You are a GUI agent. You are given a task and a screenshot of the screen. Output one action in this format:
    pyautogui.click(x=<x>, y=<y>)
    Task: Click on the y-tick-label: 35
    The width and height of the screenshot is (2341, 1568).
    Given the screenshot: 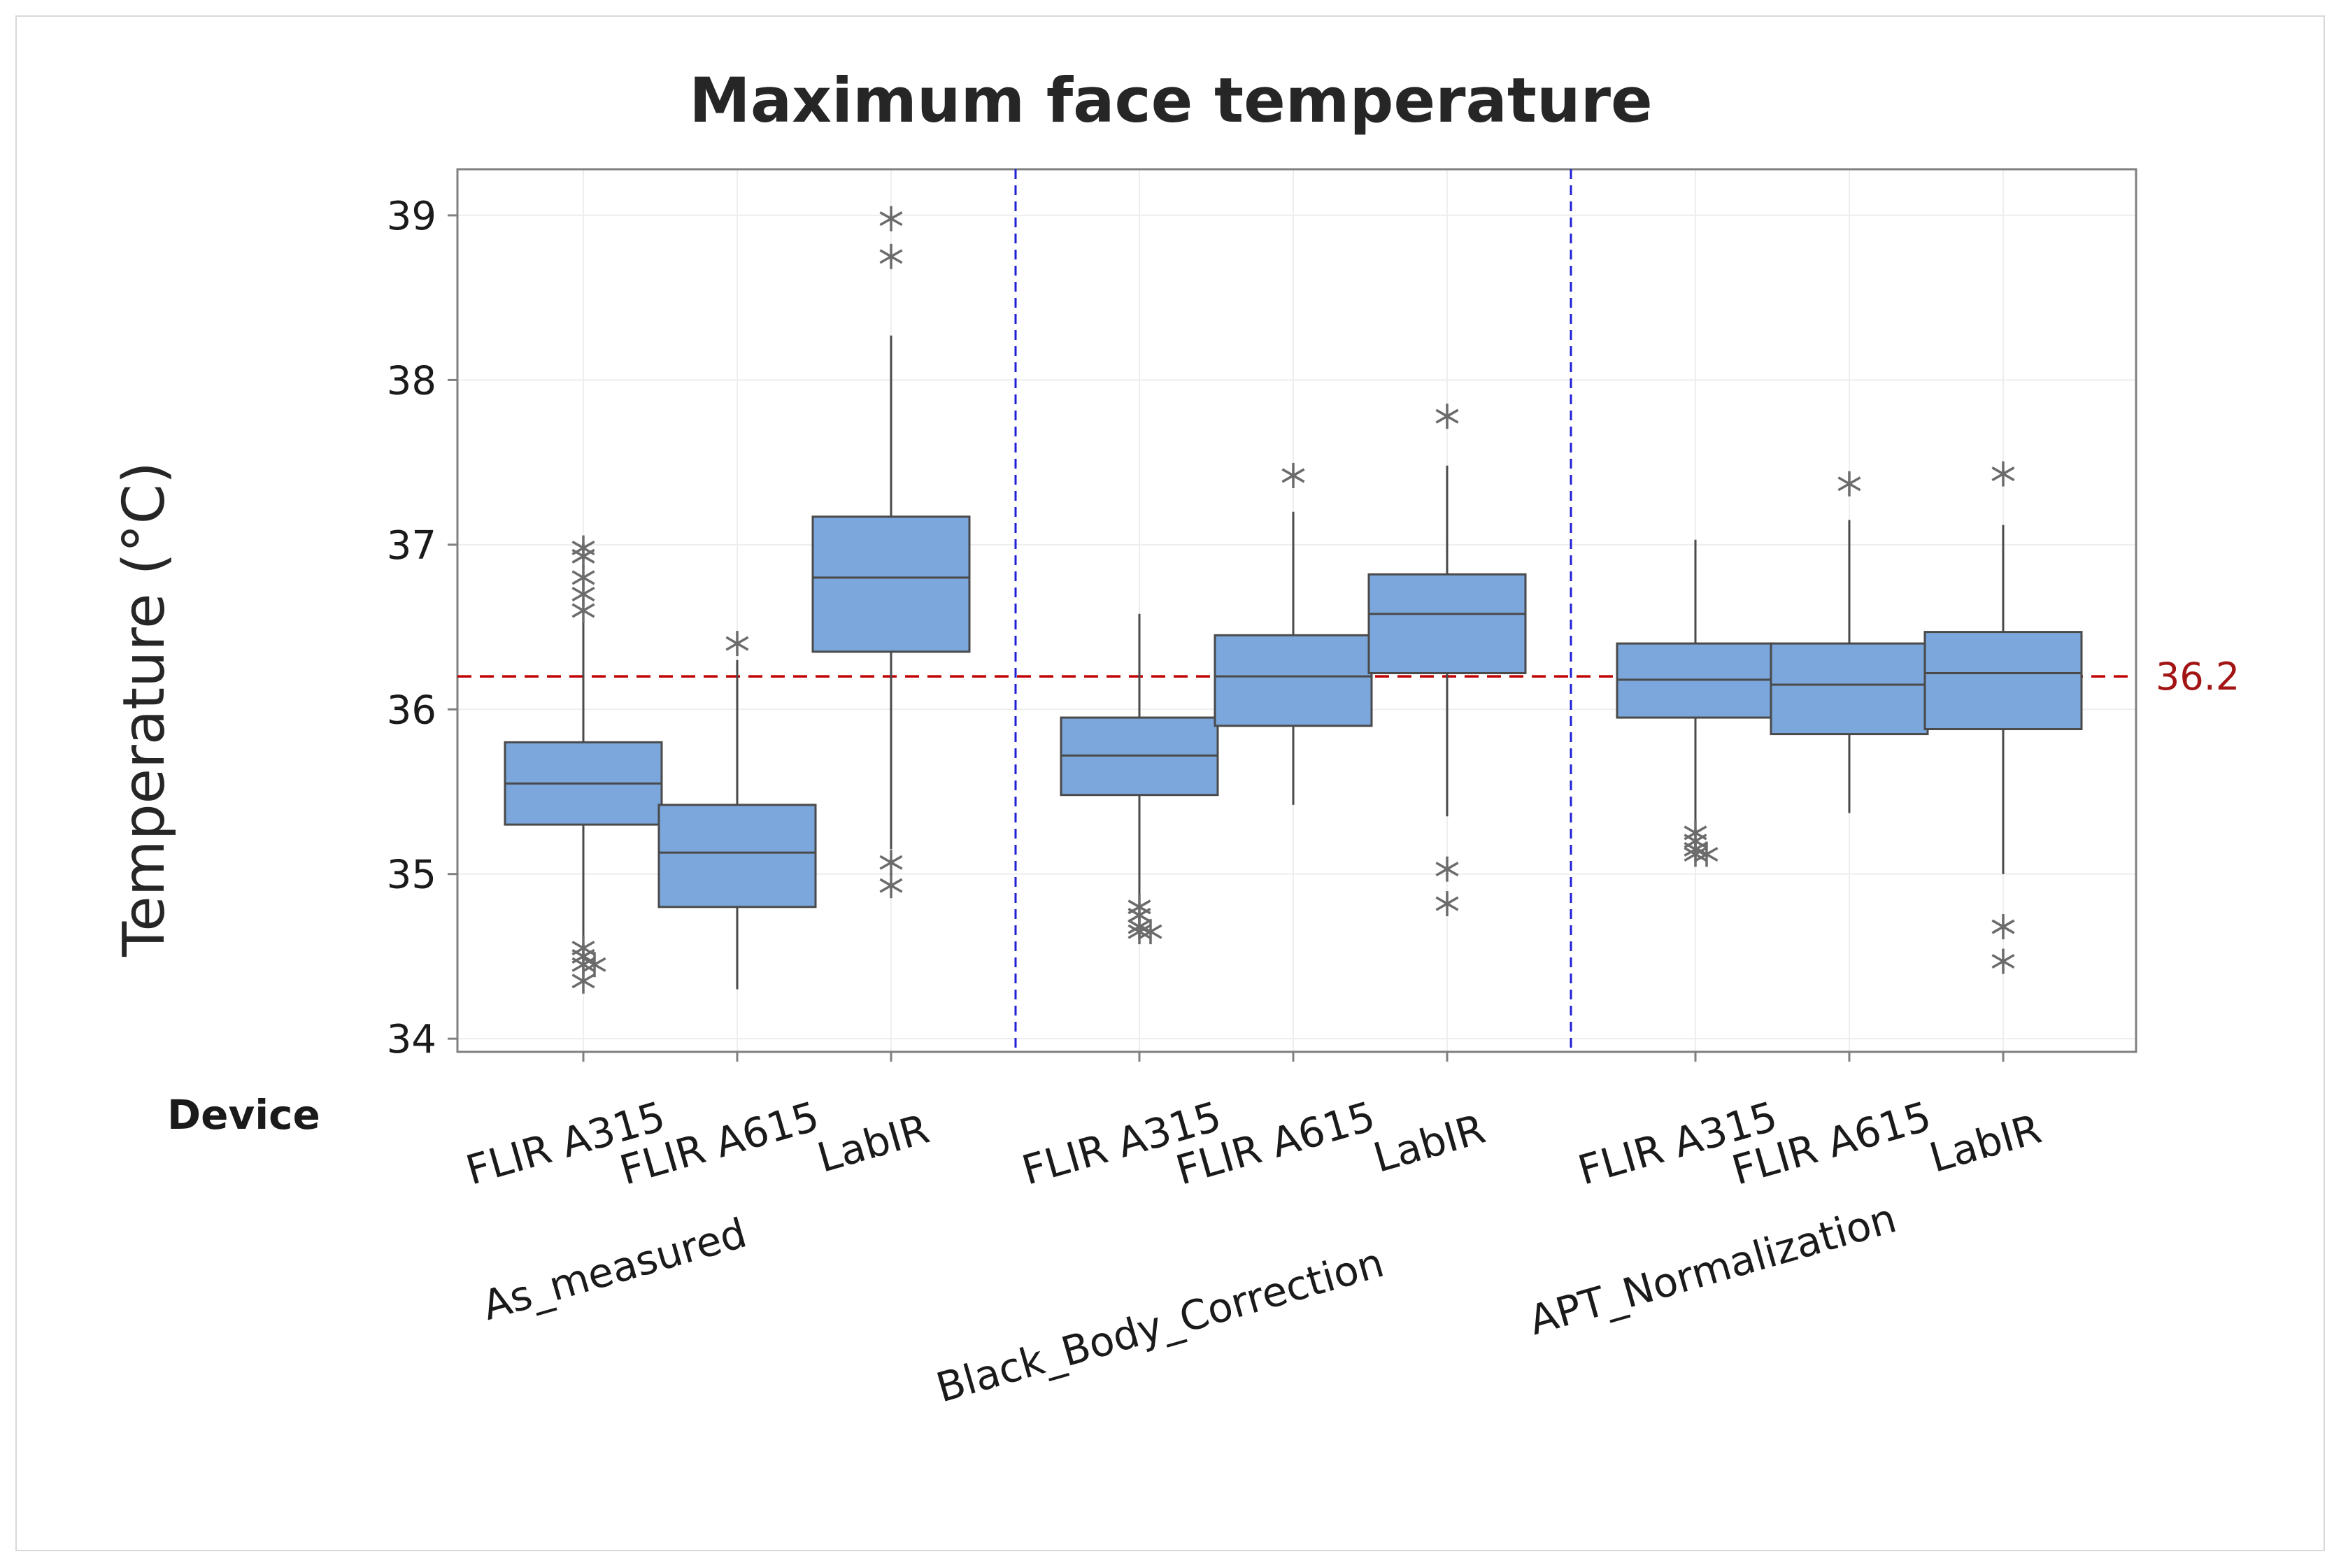 What is the action you would take?
    pyautogui.click(x=411, y=875)
    